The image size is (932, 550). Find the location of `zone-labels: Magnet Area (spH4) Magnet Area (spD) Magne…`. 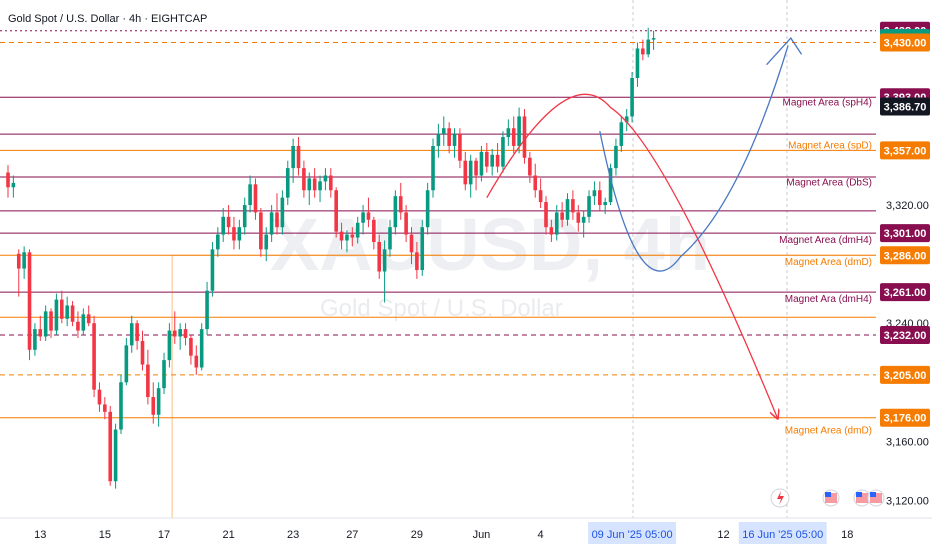

zone-labels: Magnet Area (spH4) Magnet Area (spD) Magne… is located at coordinates (825, 267).